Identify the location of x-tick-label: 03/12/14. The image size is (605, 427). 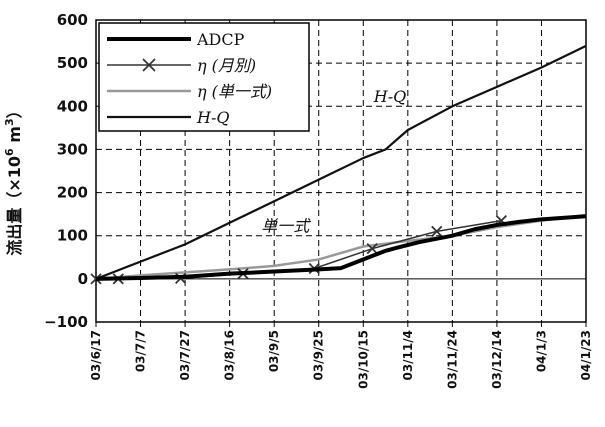
(497, 359).